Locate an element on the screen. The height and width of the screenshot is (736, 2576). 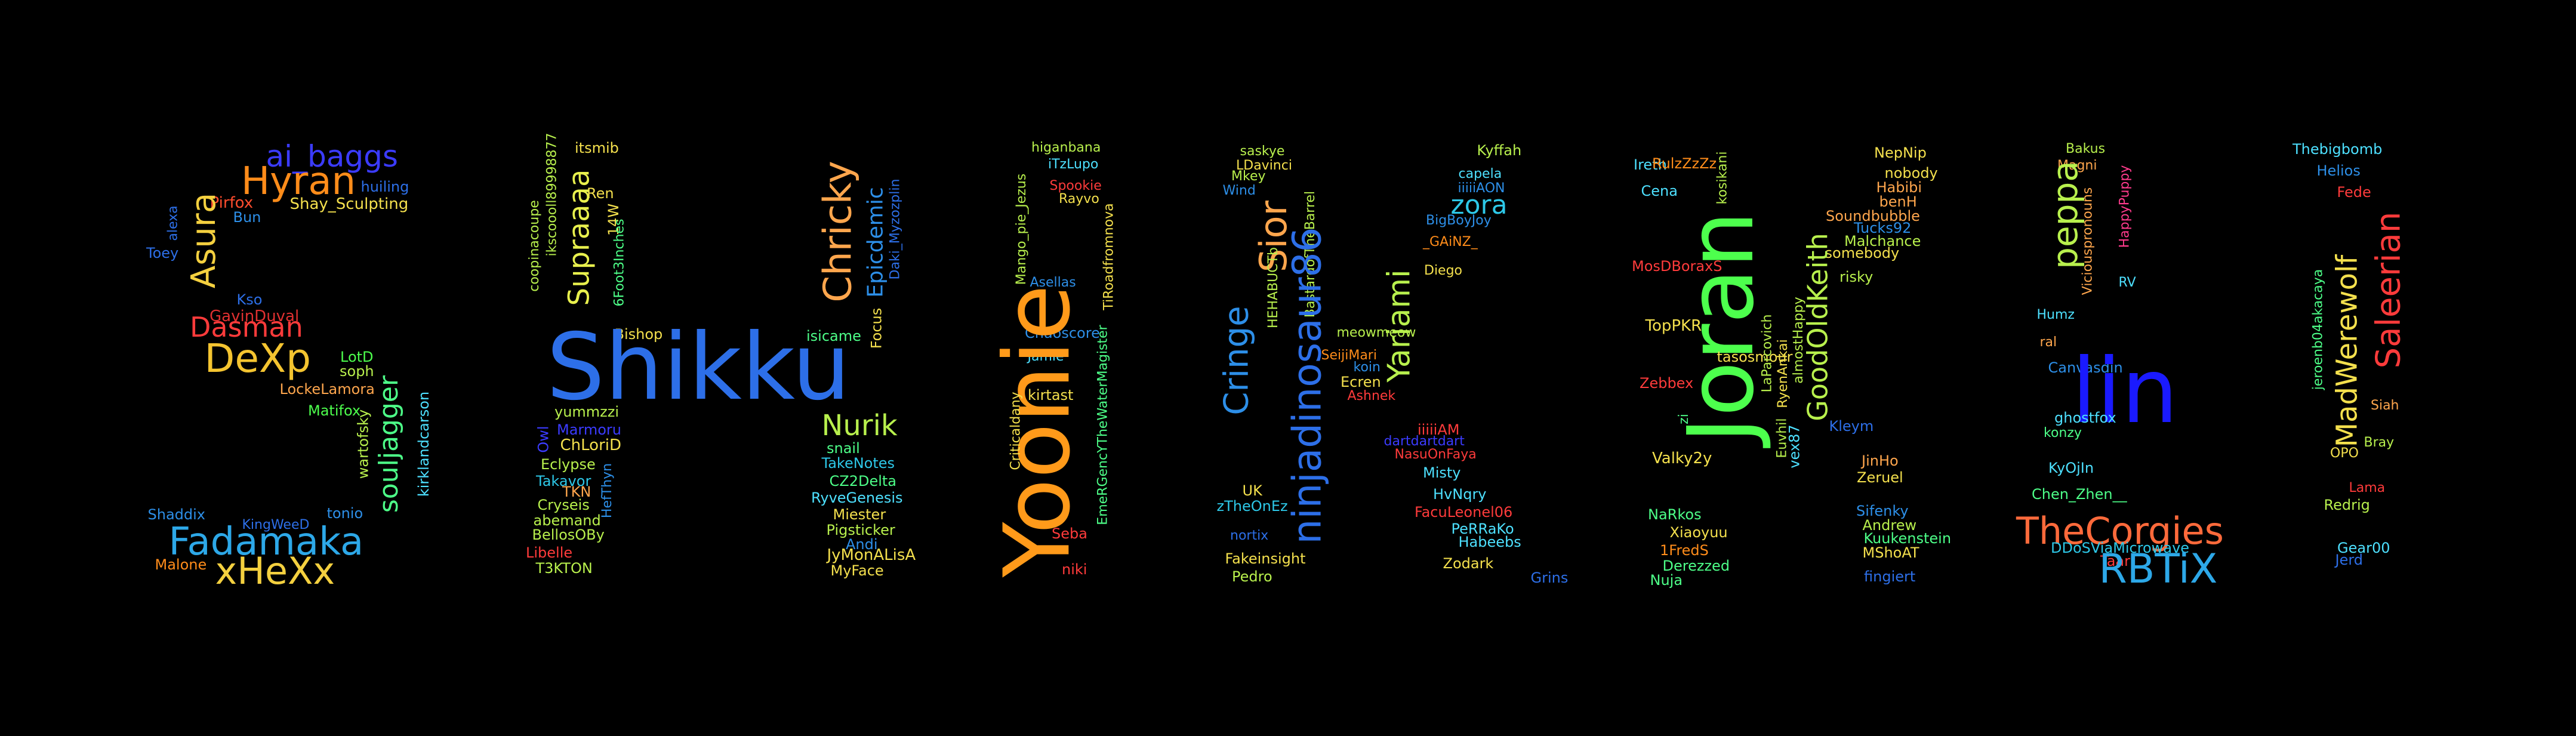
cloud-word: Ecren is located at coordinates (1361, 382).